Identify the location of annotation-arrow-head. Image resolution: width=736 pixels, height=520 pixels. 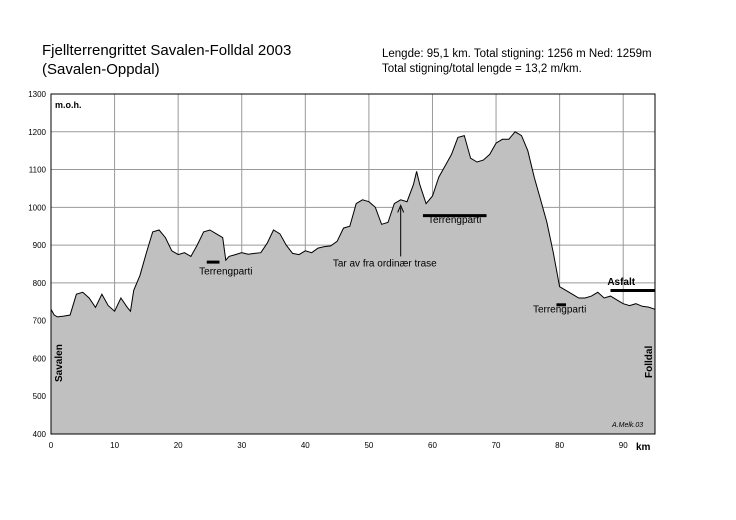
(401, 208).